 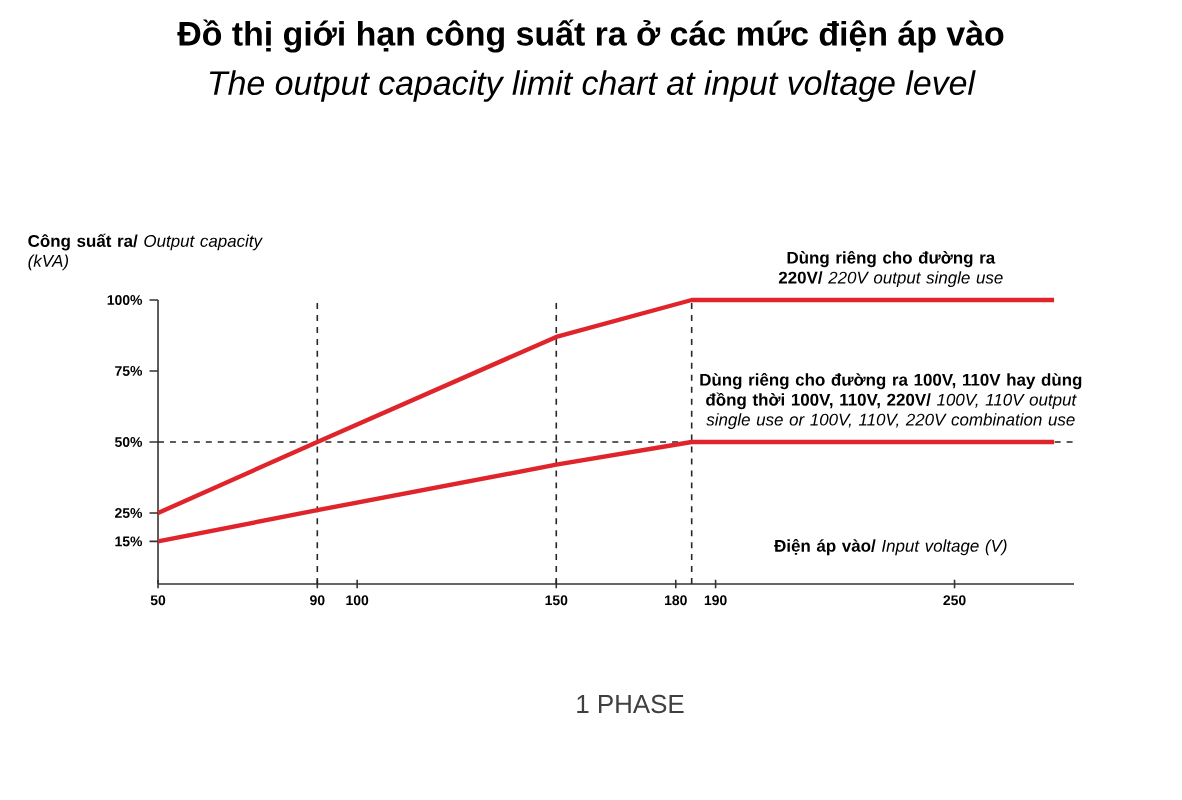 What do you see at coordinates (630, 704) in the screenshot?
I see `text: 1 PHASE` at bounding box center [630, 704].